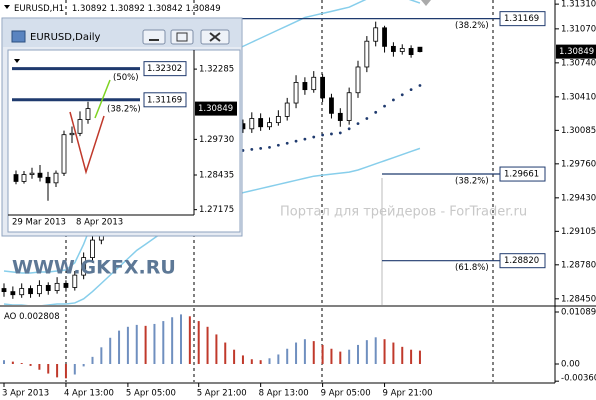 This screenshot has width=596, height=400. Describe the element at coordinates (94, 268) in the screenshot. I see `logo-watermark: WWW.GKFX.RU` at that location.